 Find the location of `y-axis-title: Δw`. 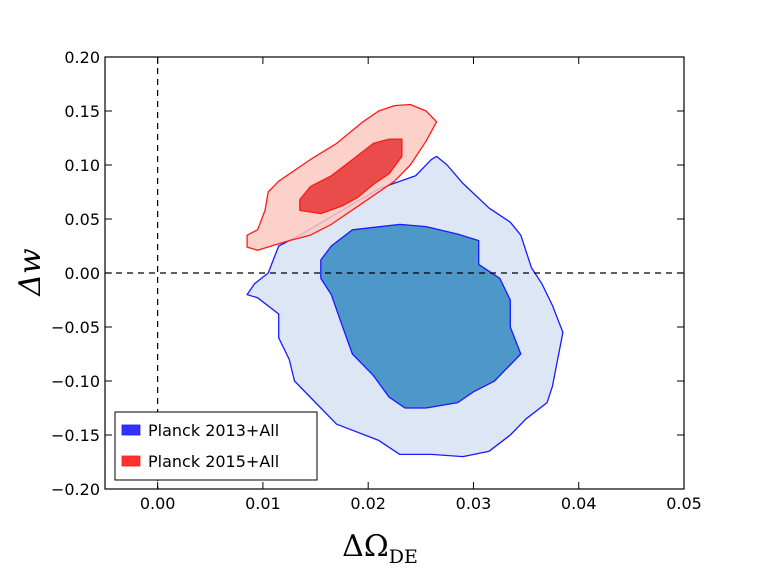

y-axis-title: Δw is located at coordinates (30, 272).